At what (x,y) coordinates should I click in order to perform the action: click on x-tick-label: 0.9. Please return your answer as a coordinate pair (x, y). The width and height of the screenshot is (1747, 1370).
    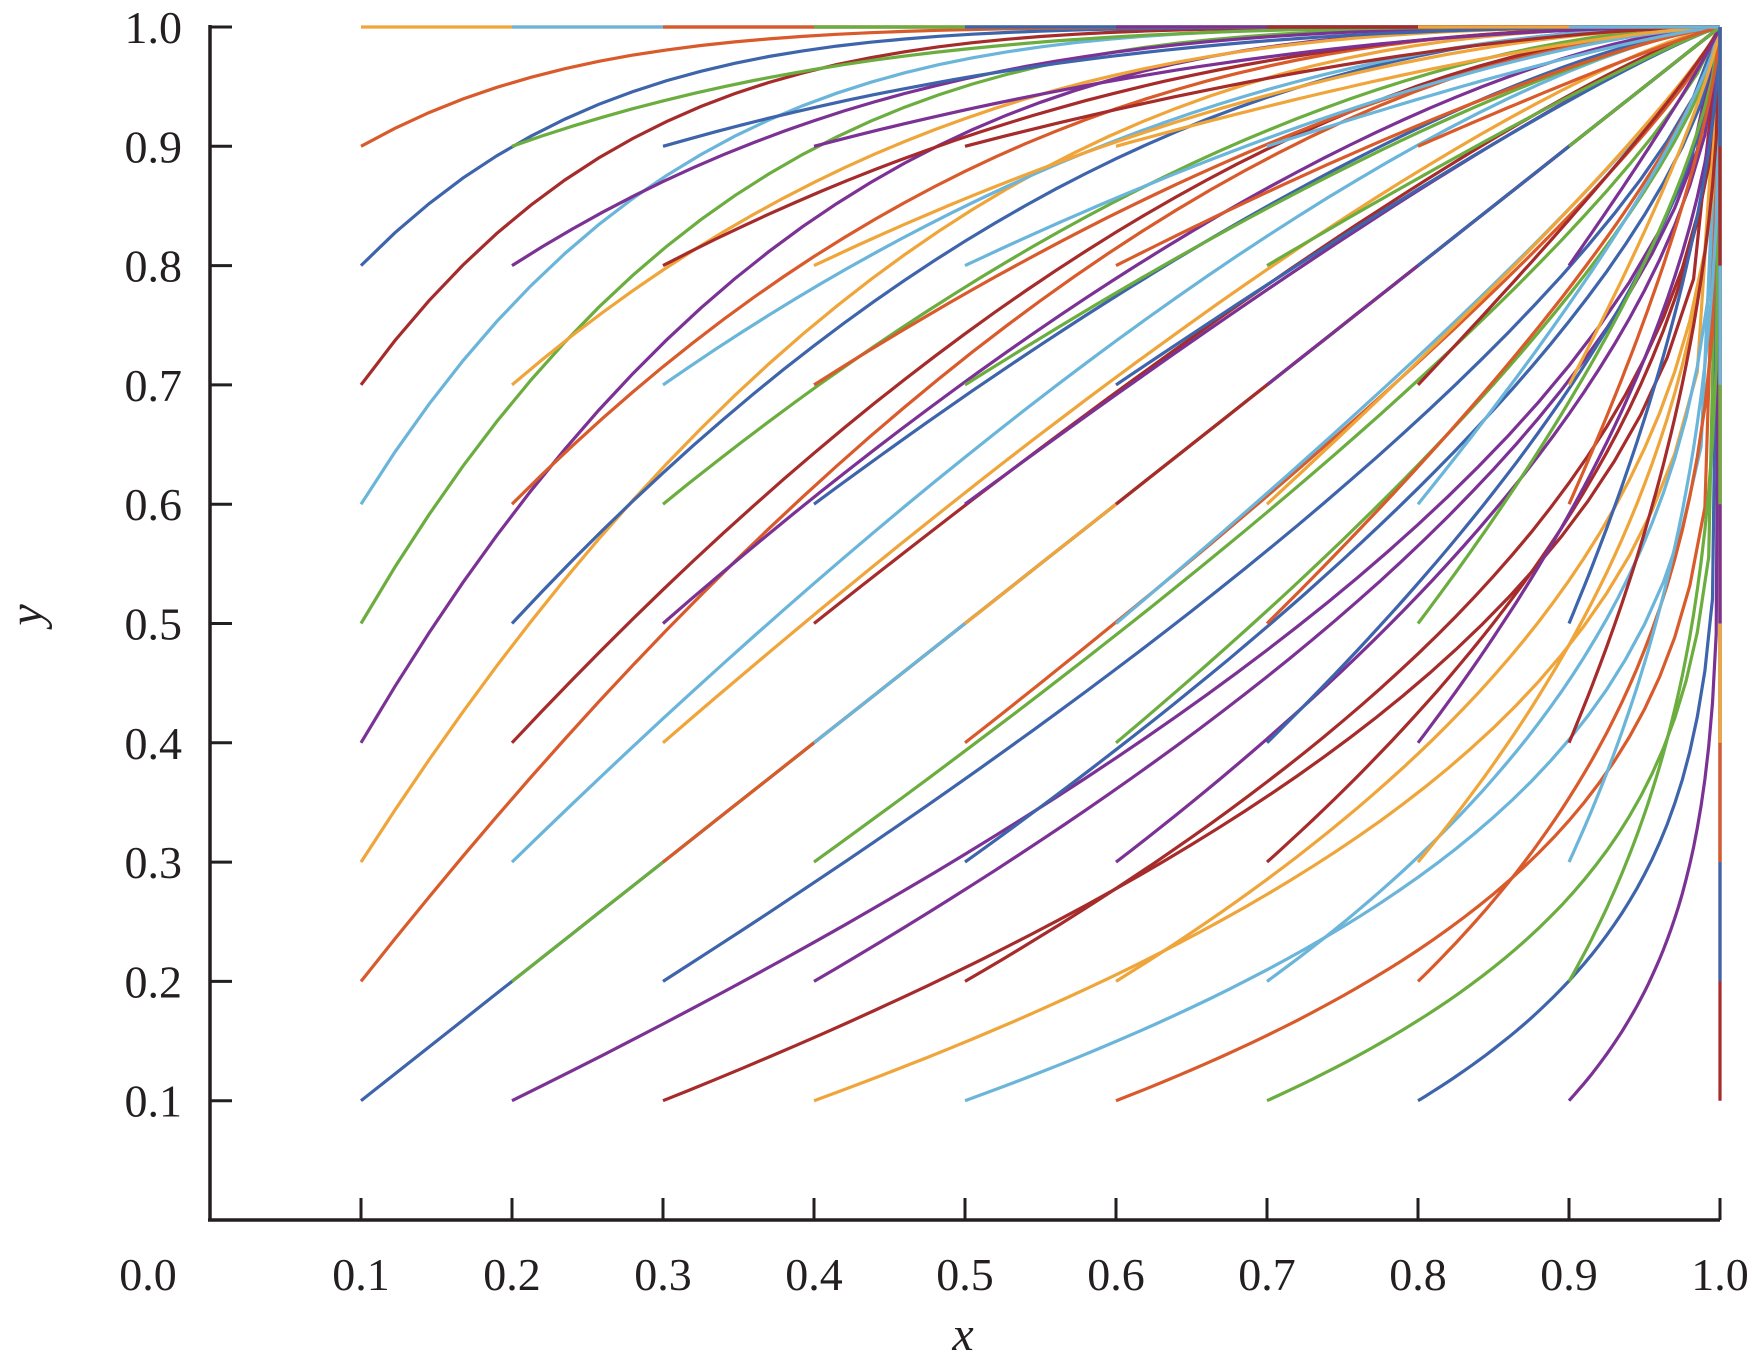
    Looking at the image, I should click on (1569, 1274).